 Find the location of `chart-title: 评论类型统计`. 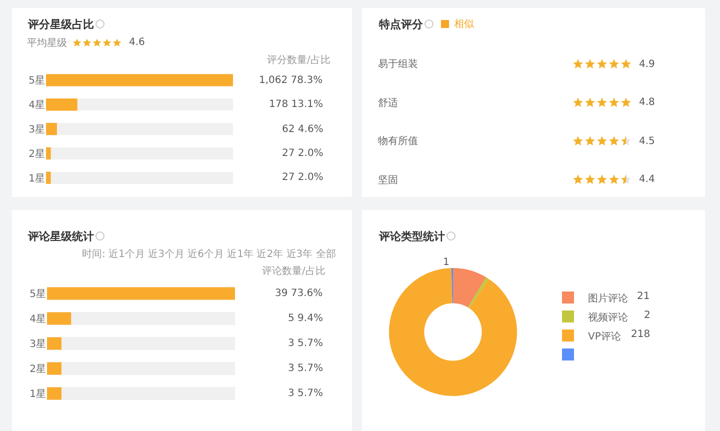

chart-title: 评论类型统计 is located at coordinates (411, 236).